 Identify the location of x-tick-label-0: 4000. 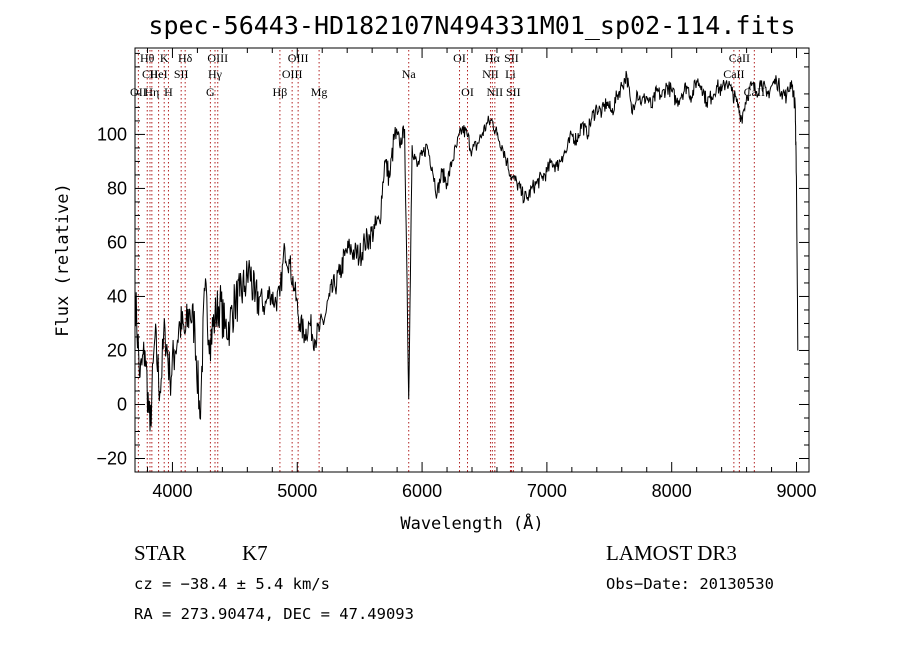
(172, 491).